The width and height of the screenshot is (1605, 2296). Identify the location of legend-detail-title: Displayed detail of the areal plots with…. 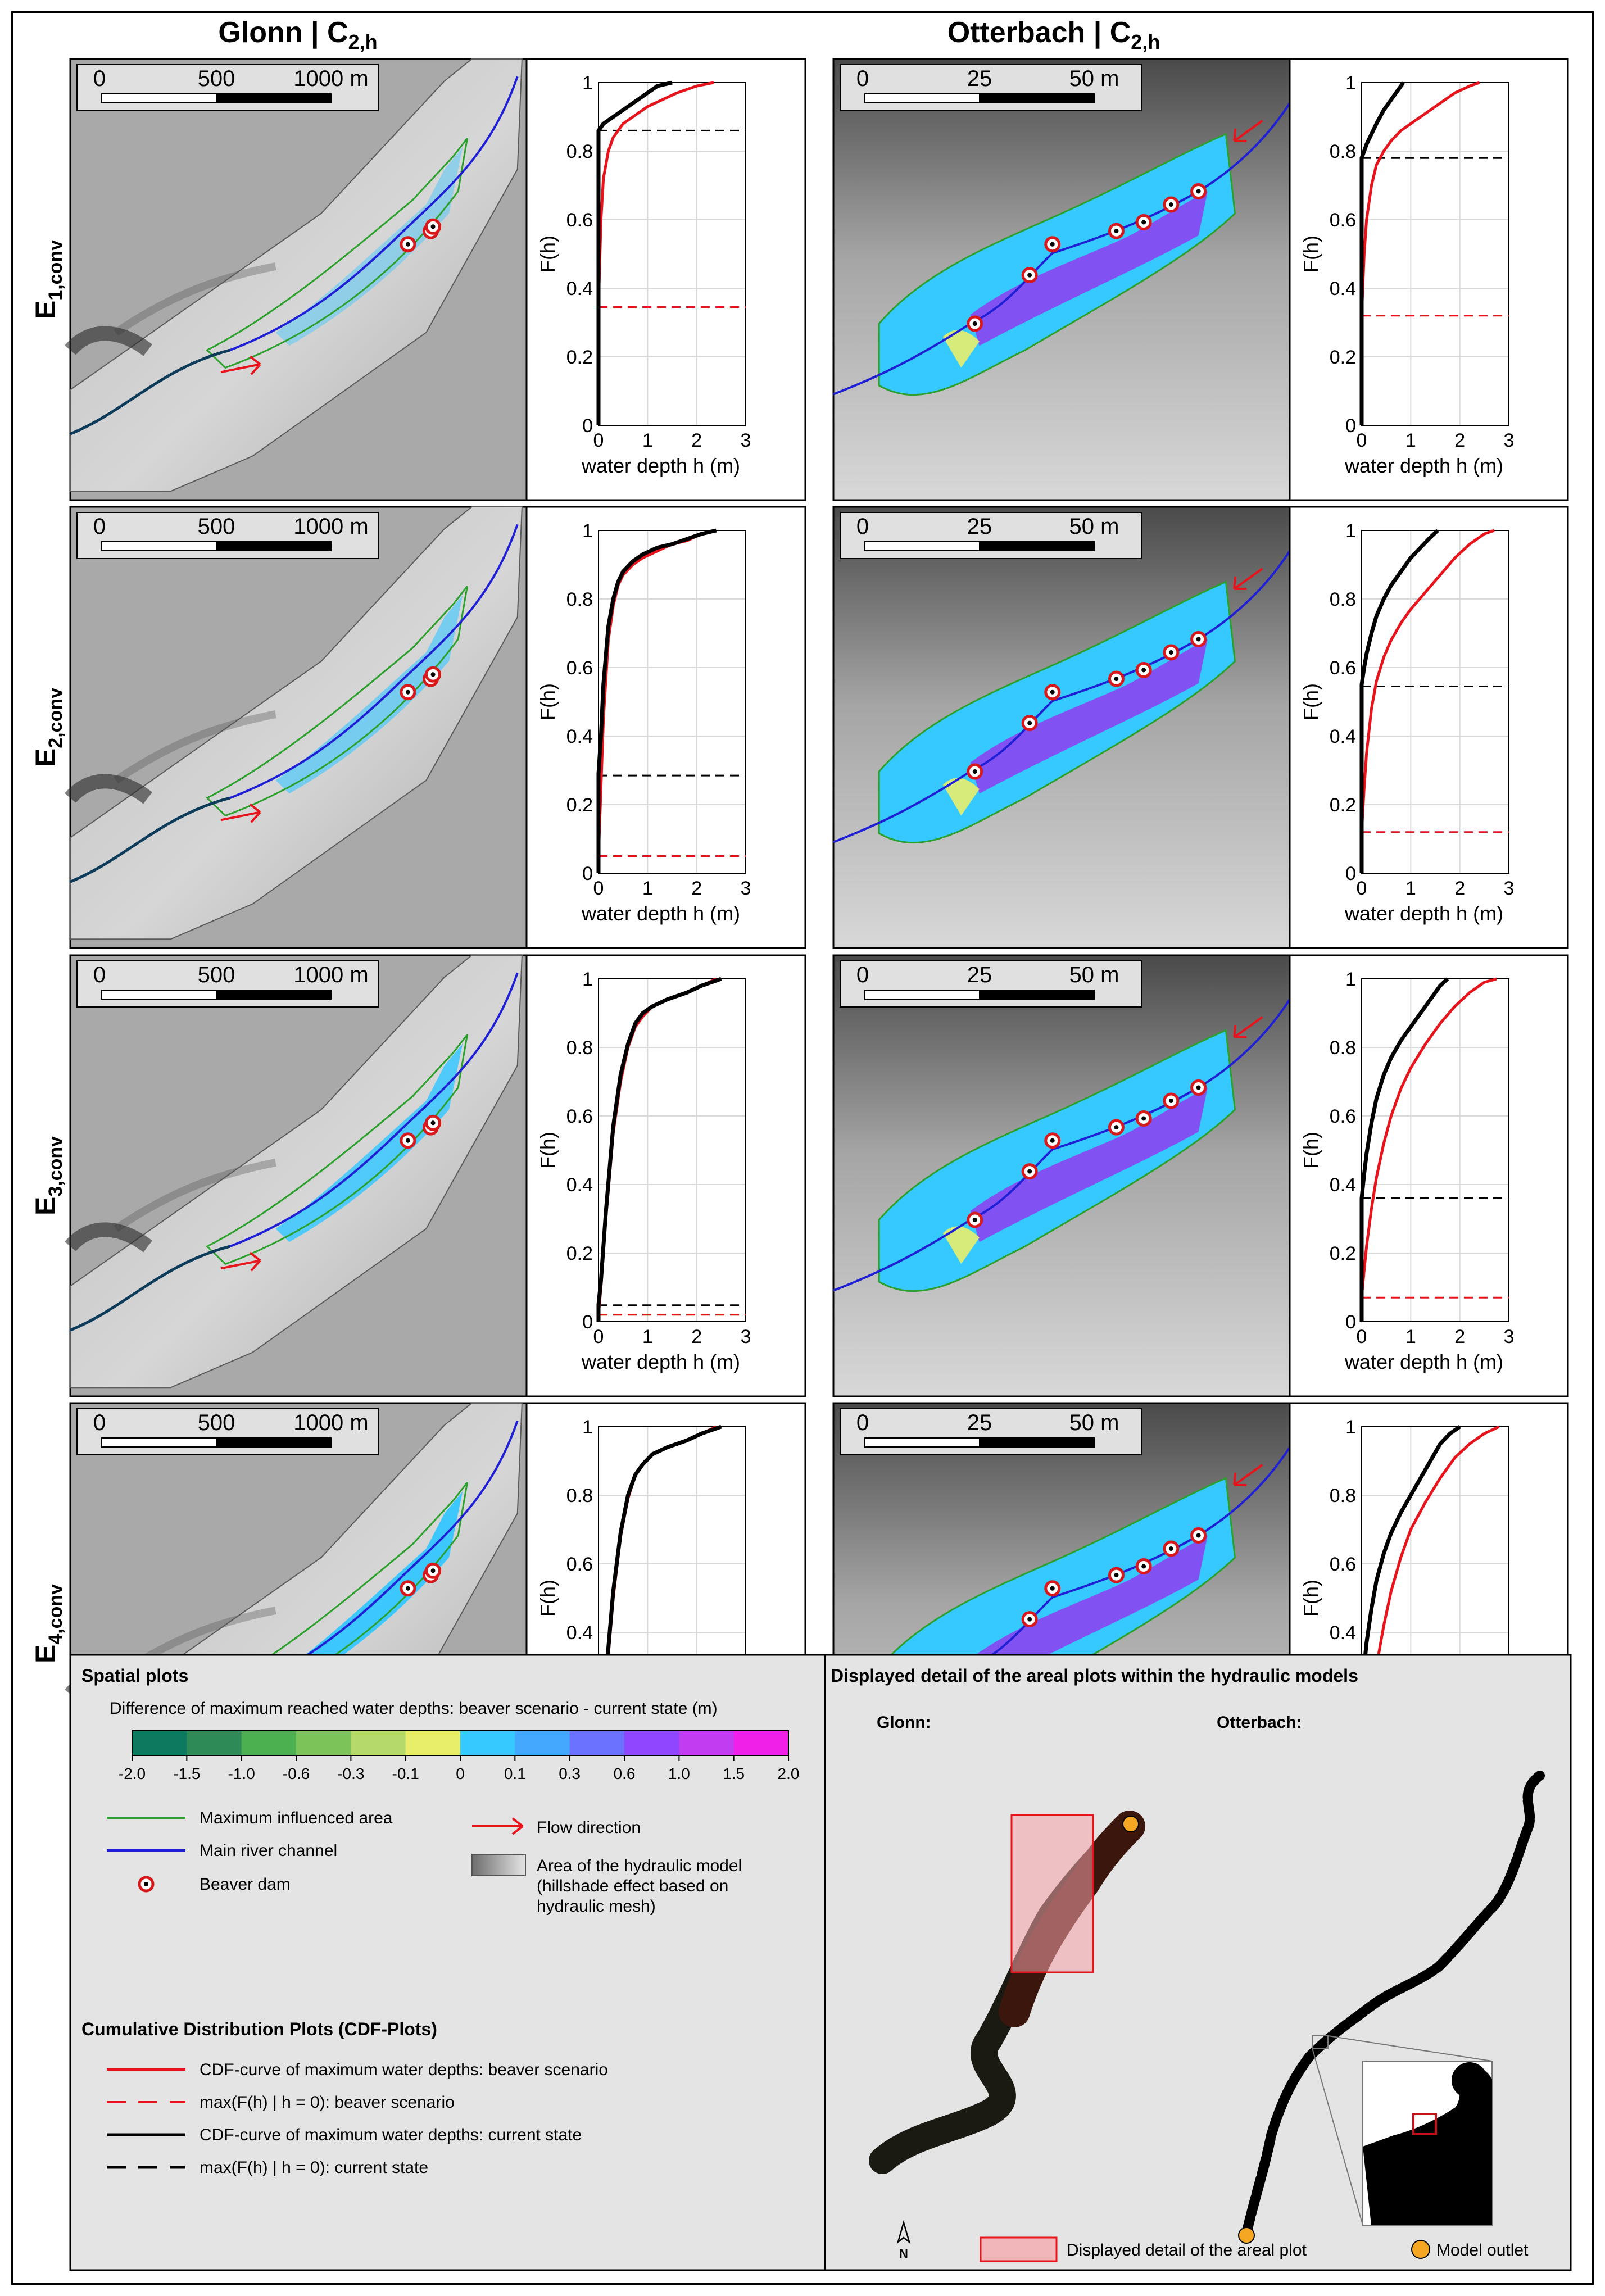
(1094, 1676).